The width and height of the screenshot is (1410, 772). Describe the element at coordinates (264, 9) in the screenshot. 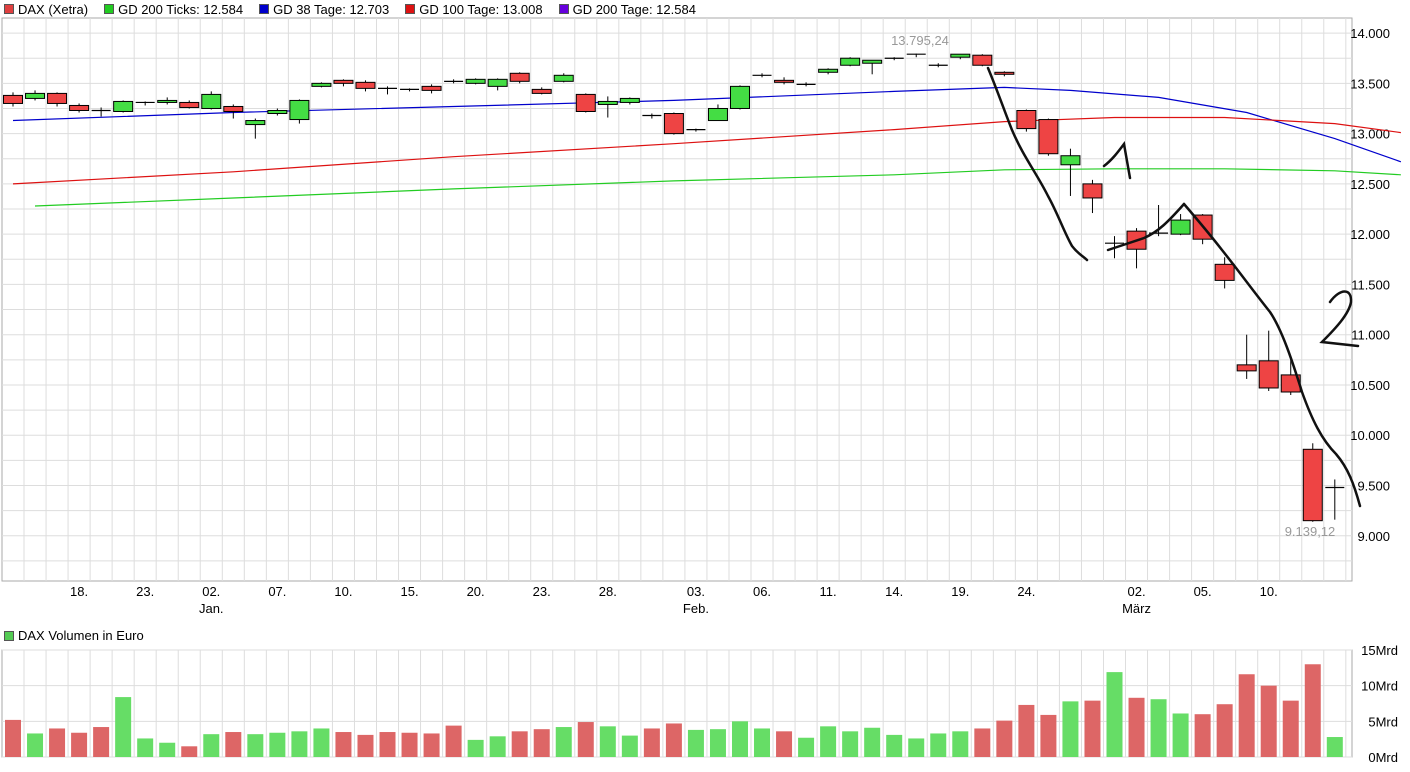

I see `legend-swatch-gd38` at that location.